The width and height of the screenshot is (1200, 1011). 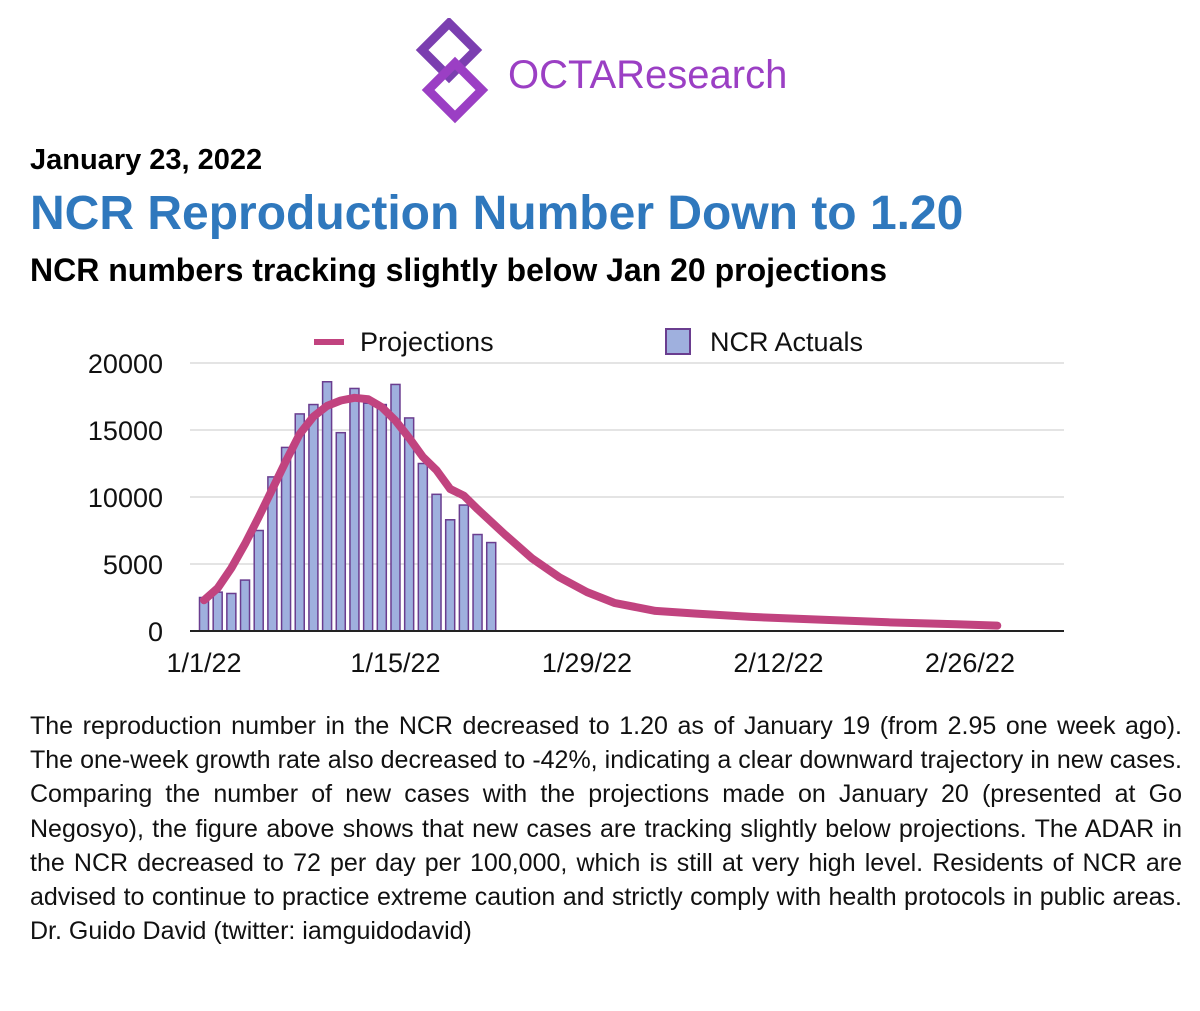 What do you see at coordinates (395, 663) in the screenshot?
I see `x-tick-label: 1/15/22` at bounding box center [395, 663].